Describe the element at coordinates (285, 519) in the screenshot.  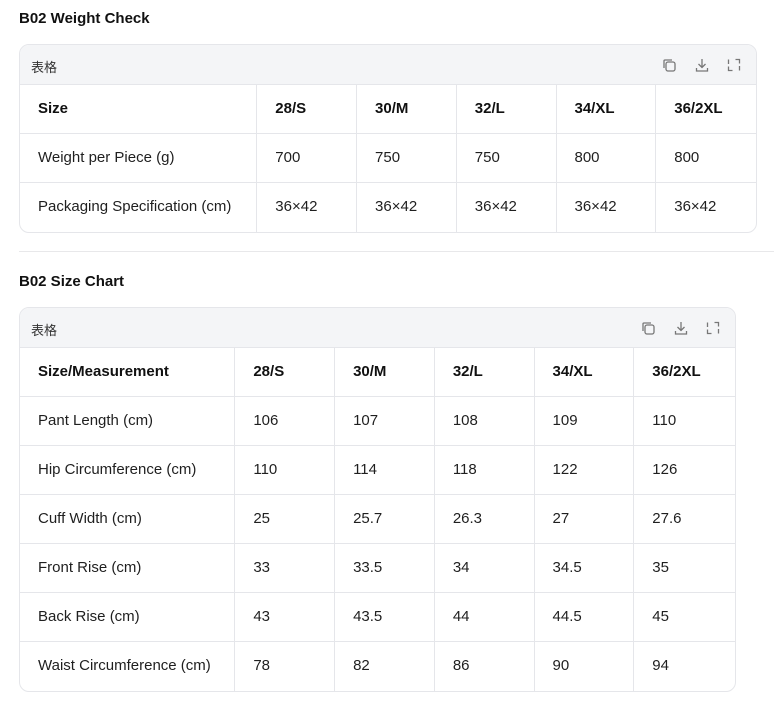
I see `cell: 25` at that location.